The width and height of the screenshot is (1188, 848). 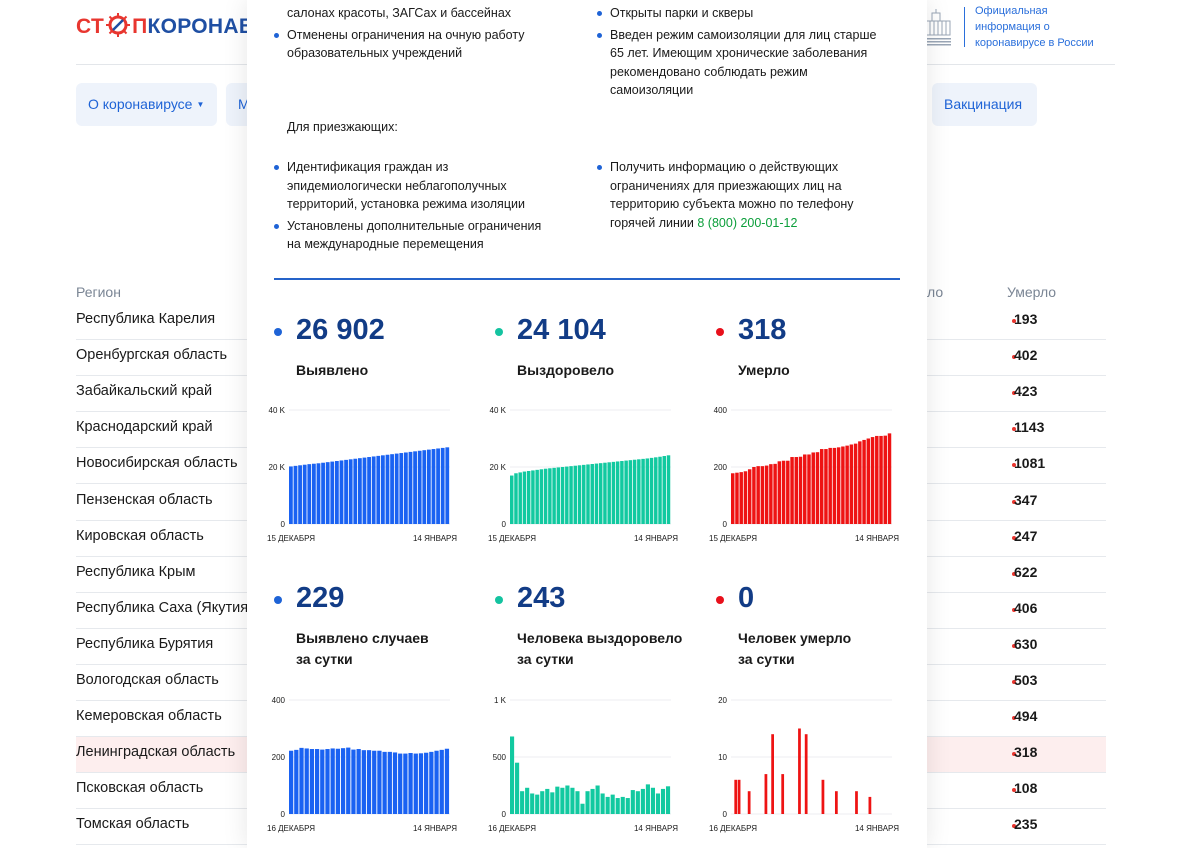 What do you see at coordinates (747, 222) in the screenshot?
I see `hotline-phone-link: 8 (800) 200-01-12` at bounding box center [747, 222].